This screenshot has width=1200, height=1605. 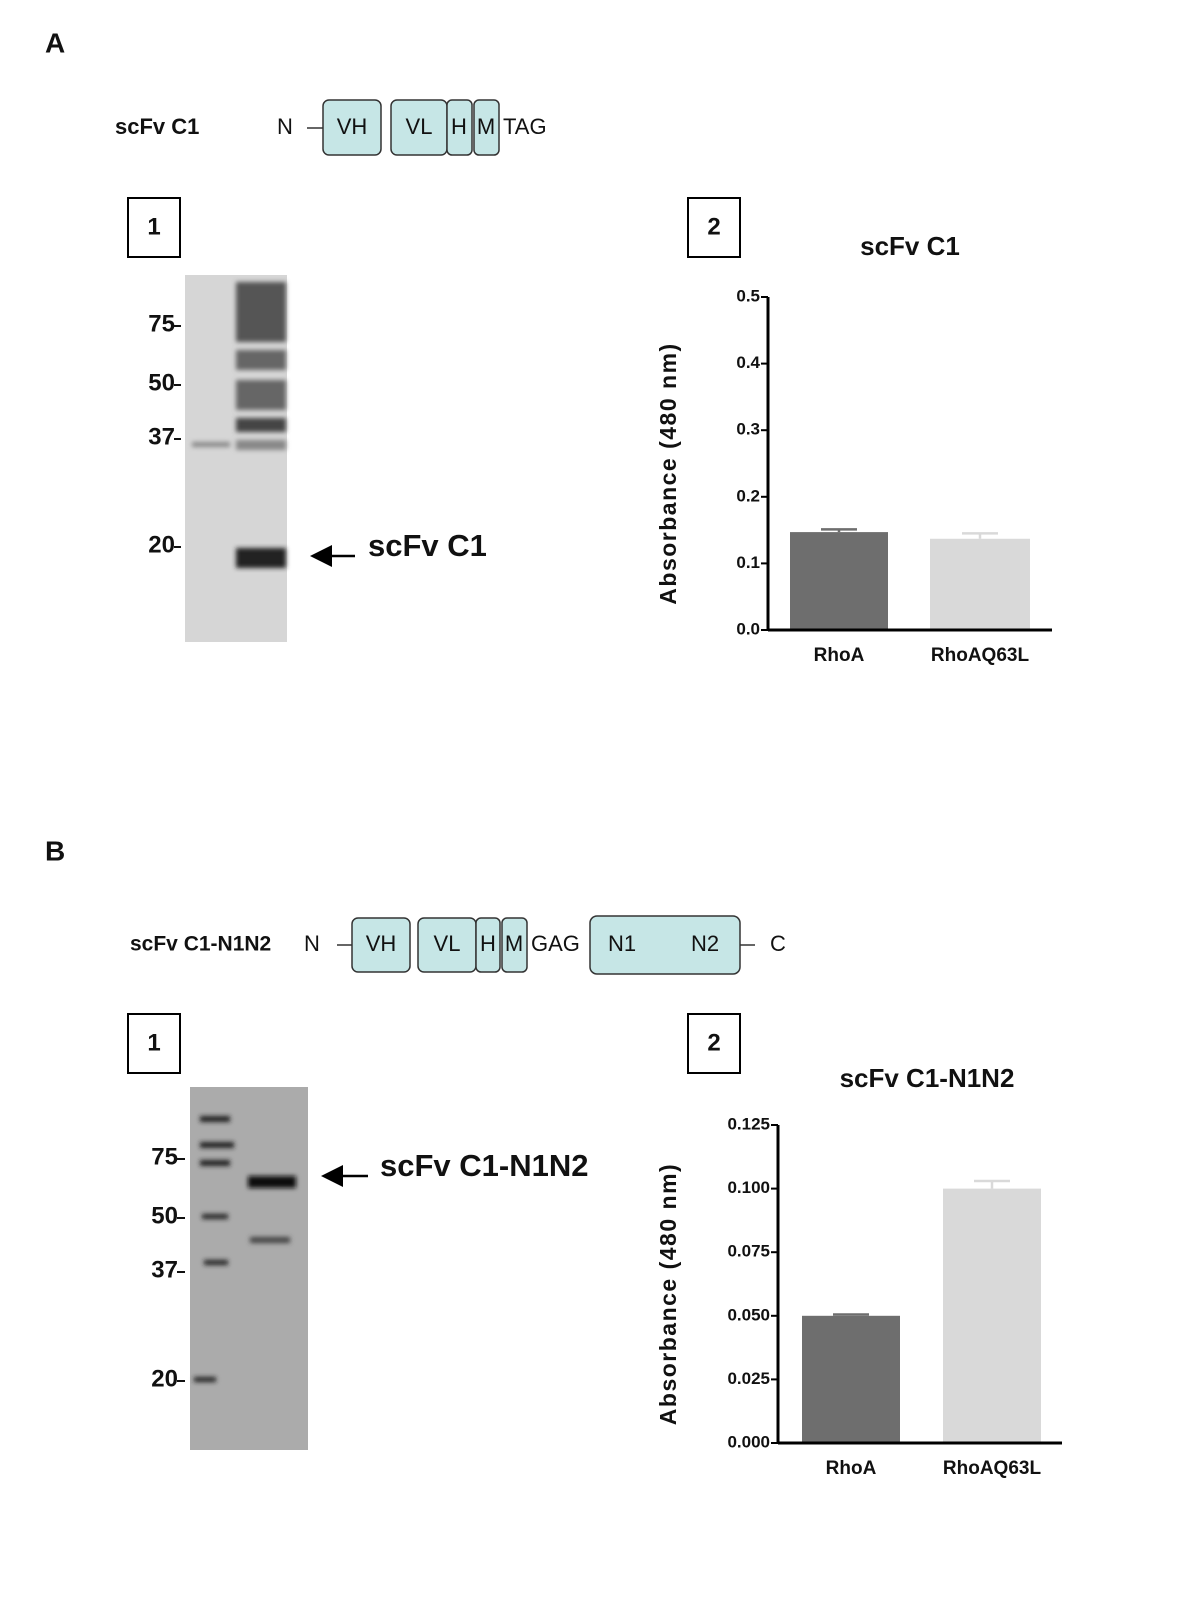 What do you see at coordinates (778, 943) in the screenshot?
I see `c-terminus: C` at bounding box center [778, 943].